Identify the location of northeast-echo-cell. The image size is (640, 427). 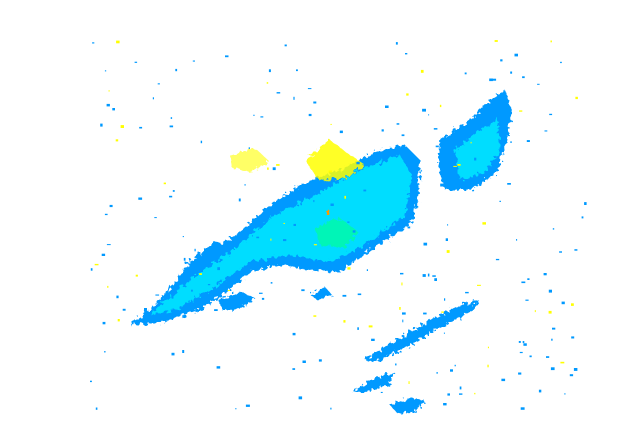
(475, 140).